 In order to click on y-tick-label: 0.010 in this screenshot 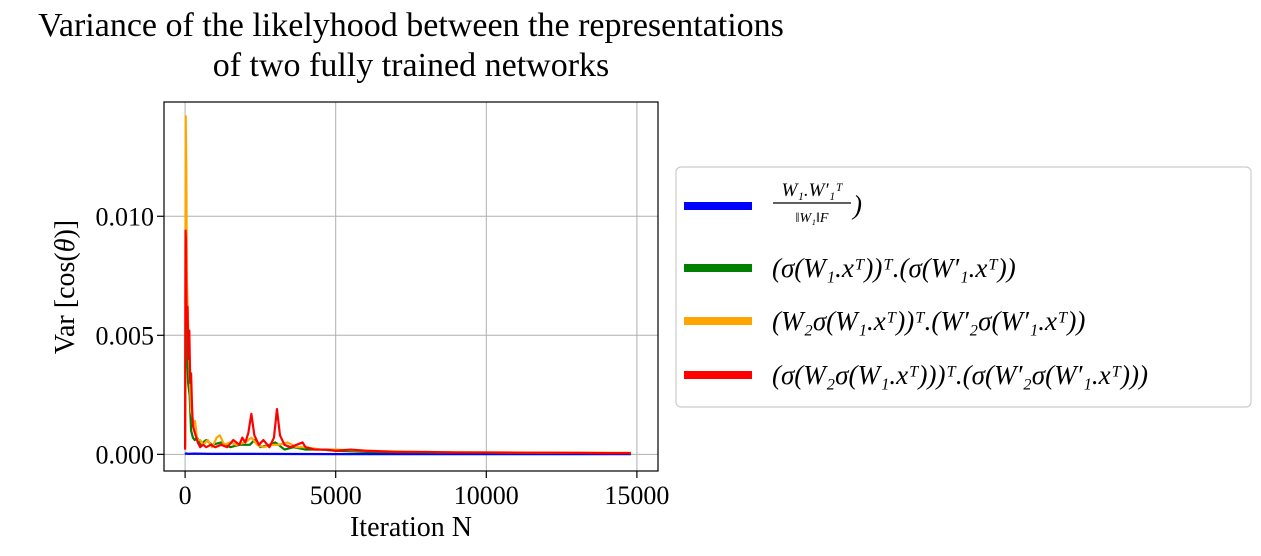, I will do `click(125, 216)`.